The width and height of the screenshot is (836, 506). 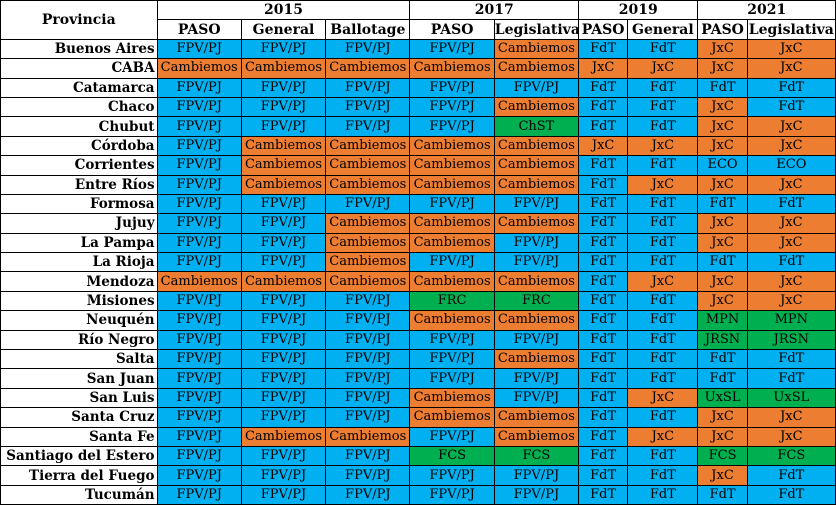 I want to click on result-cell: ChST, so click(x=536, y=126).